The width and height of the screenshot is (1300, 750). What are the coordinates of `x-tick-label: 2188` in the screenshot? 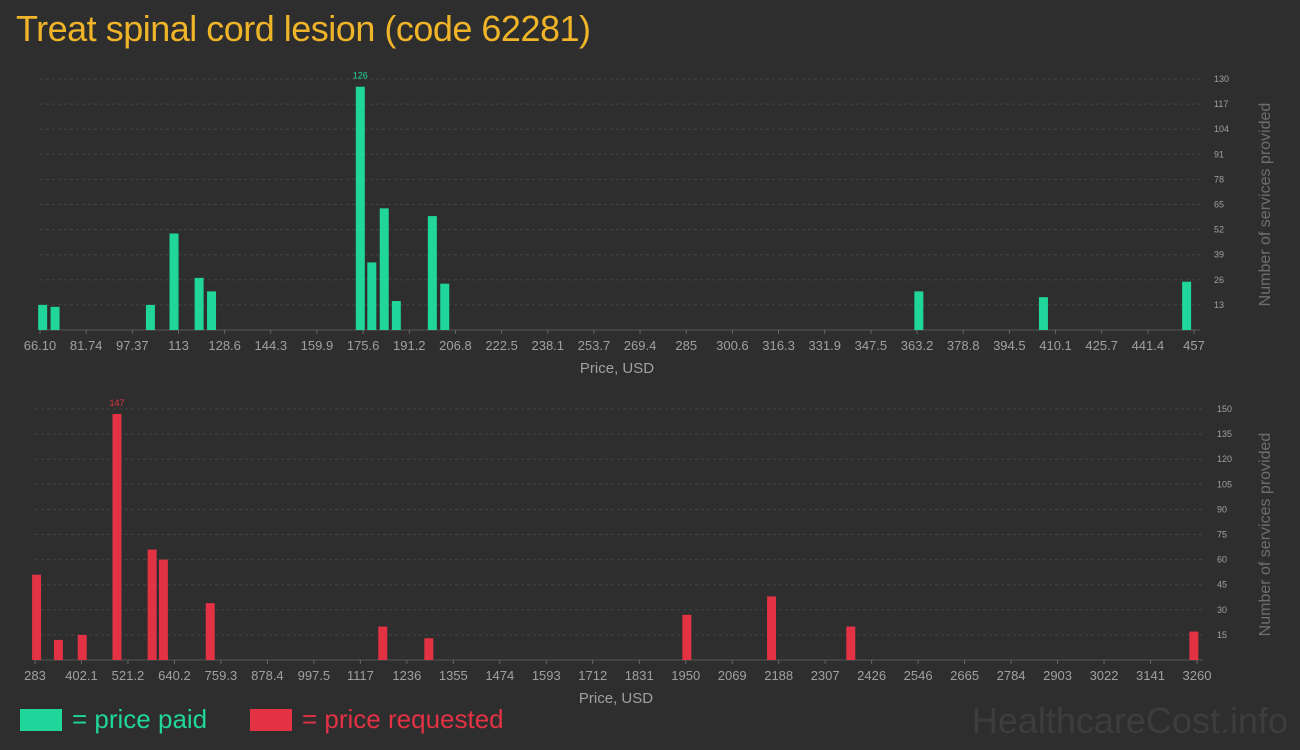 It's located at (778, 675).